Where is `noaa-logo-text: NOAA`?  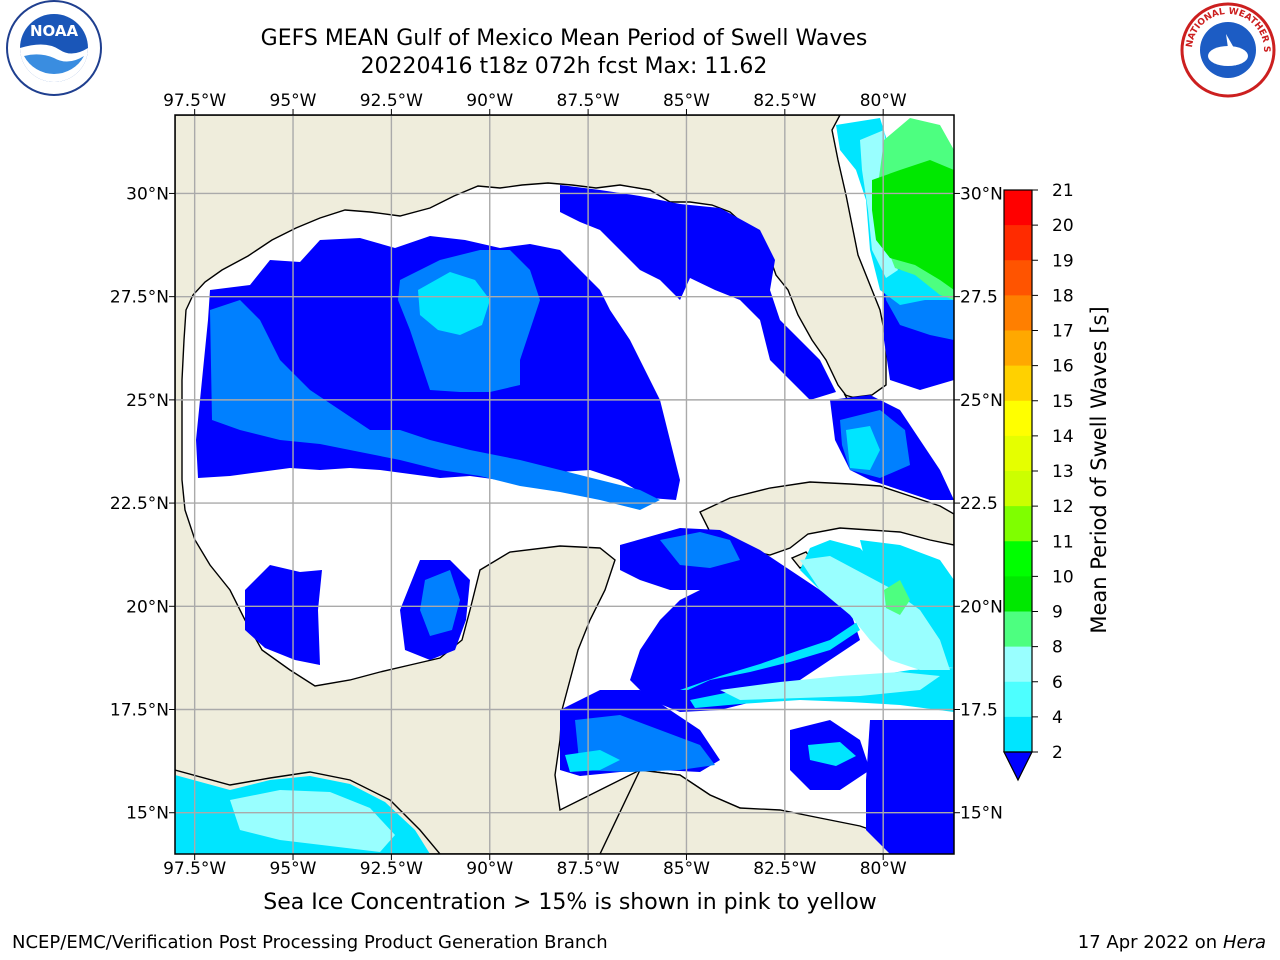 noaa-logo-text: NOAA is located at coordinates (54, 31).